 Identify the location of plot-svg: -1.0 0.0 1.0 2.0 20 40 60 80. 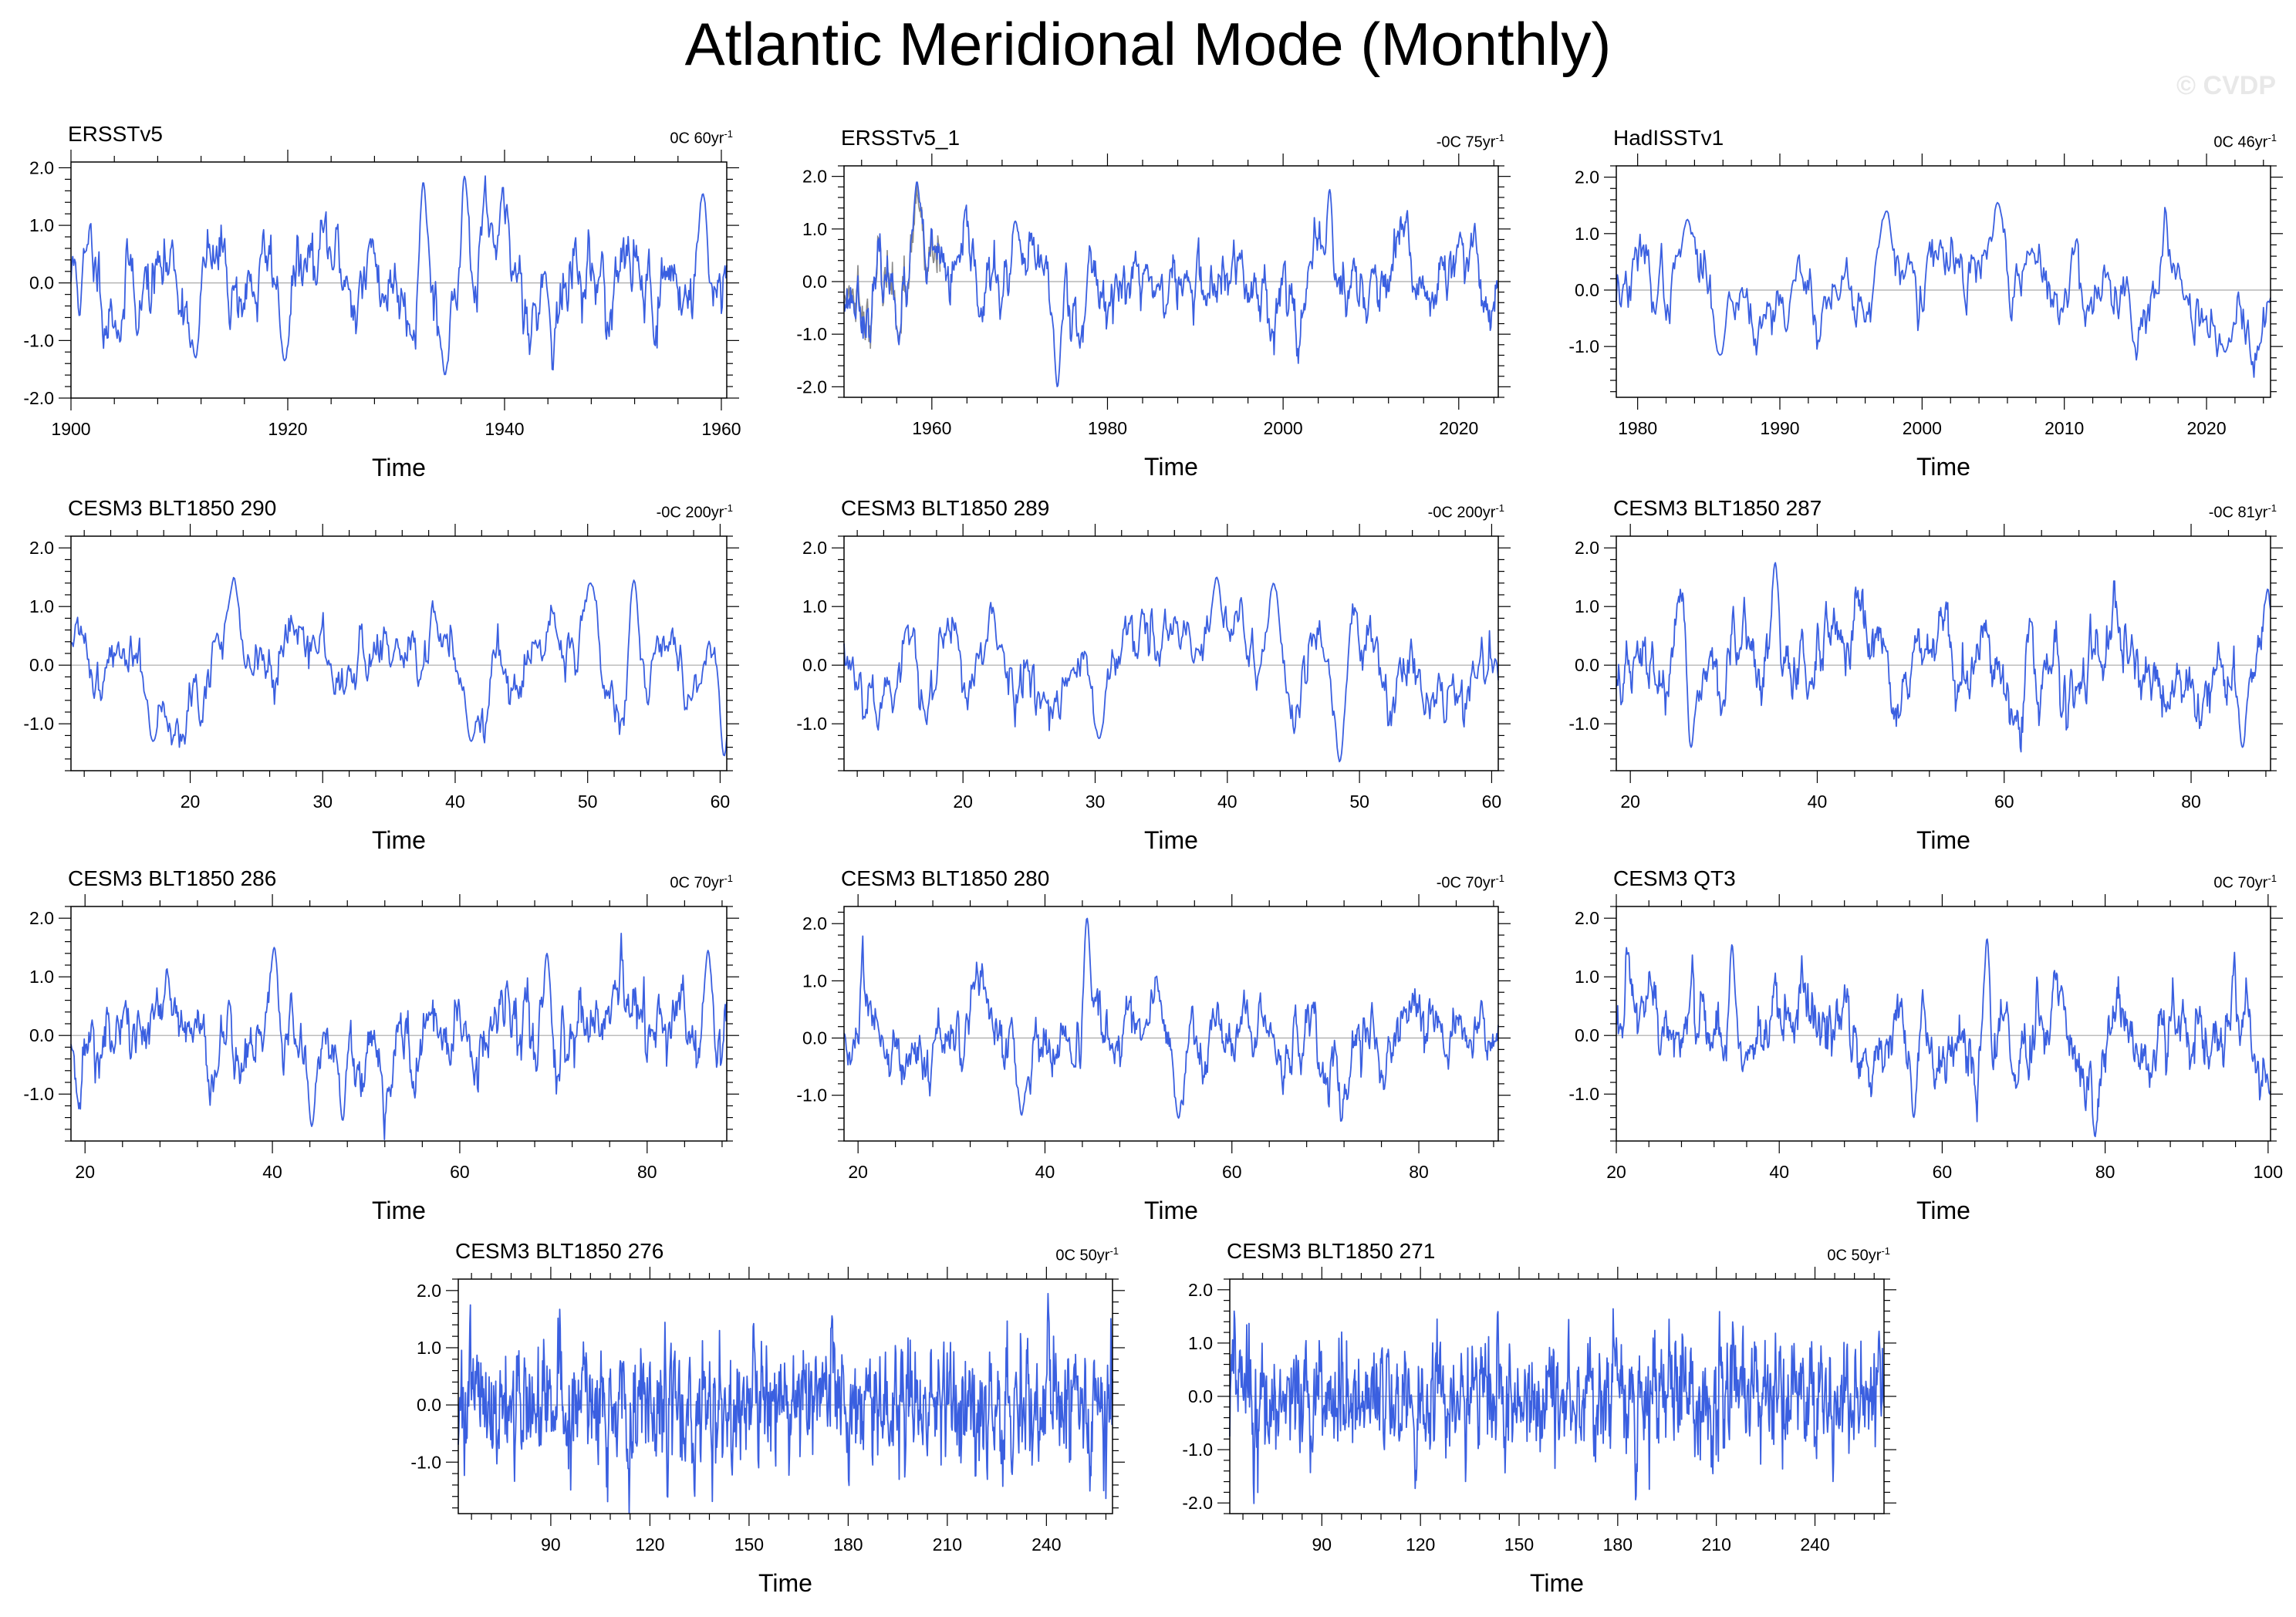
(381, 1038).